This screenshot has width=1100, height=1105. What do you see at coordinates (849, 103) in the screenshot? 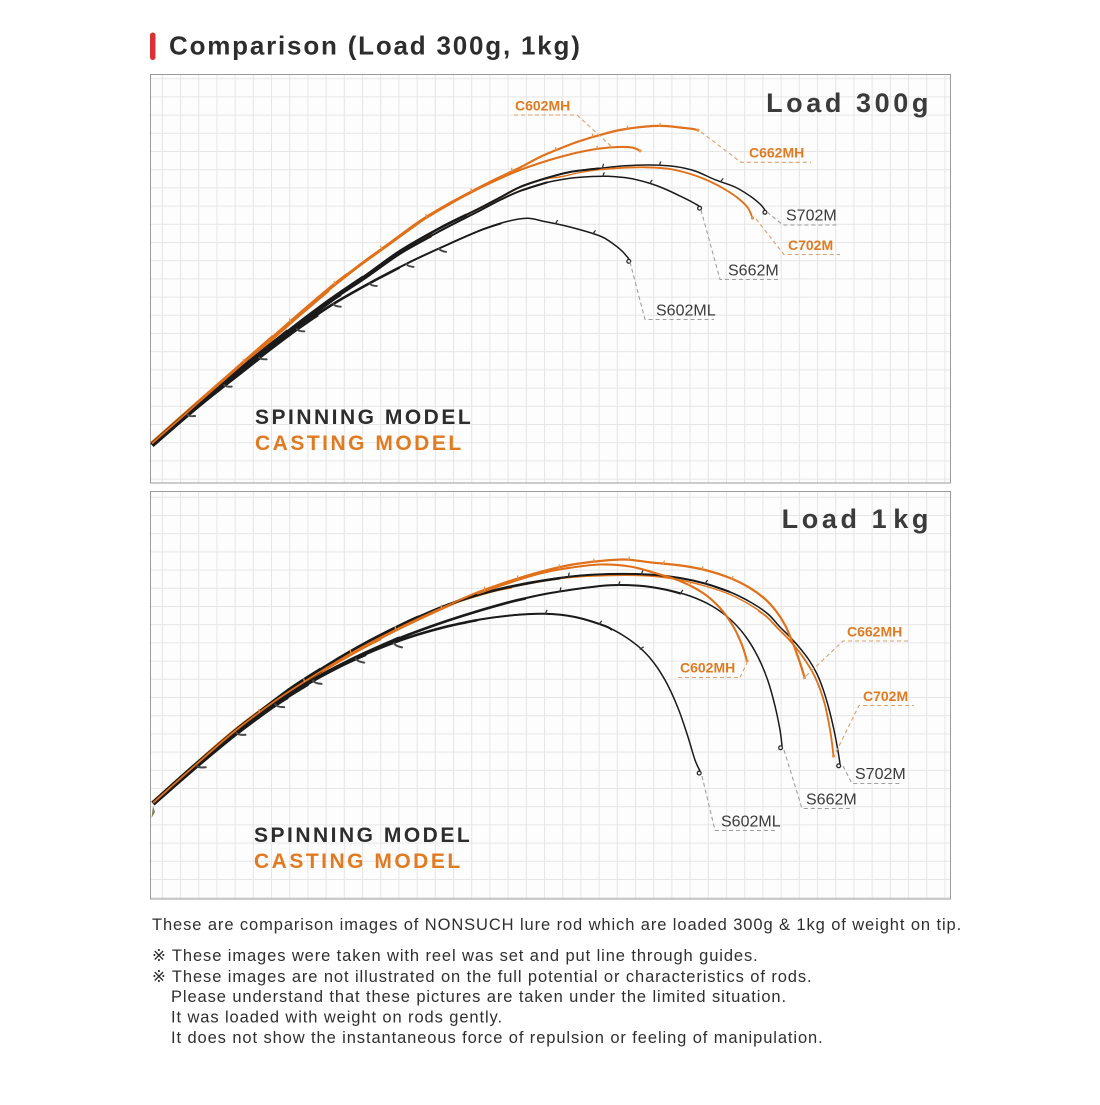
I see `svg-text: Load 300g` at bounding box center [849, 103].